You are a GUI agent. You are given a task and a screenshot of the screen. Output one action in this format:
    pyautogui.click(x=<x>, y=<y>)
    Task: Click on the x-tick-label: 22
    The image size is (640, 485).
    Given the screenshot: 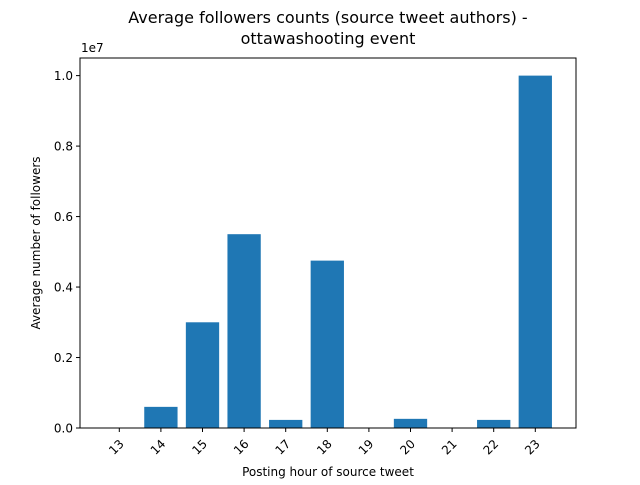 What is the action you would take?
    pyautogui.click(x=491, y=447)
    